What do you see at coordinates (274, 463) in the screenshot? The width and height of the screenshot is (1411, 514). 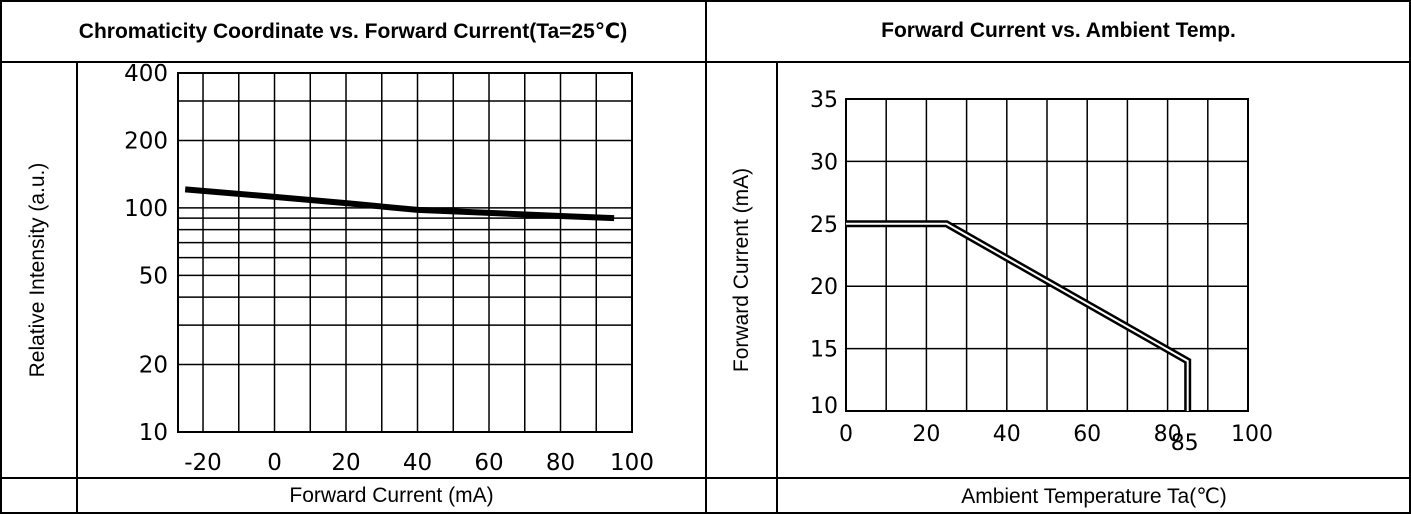 I see `chart1-xtick-label: 0` at bounding box center [274, 463].